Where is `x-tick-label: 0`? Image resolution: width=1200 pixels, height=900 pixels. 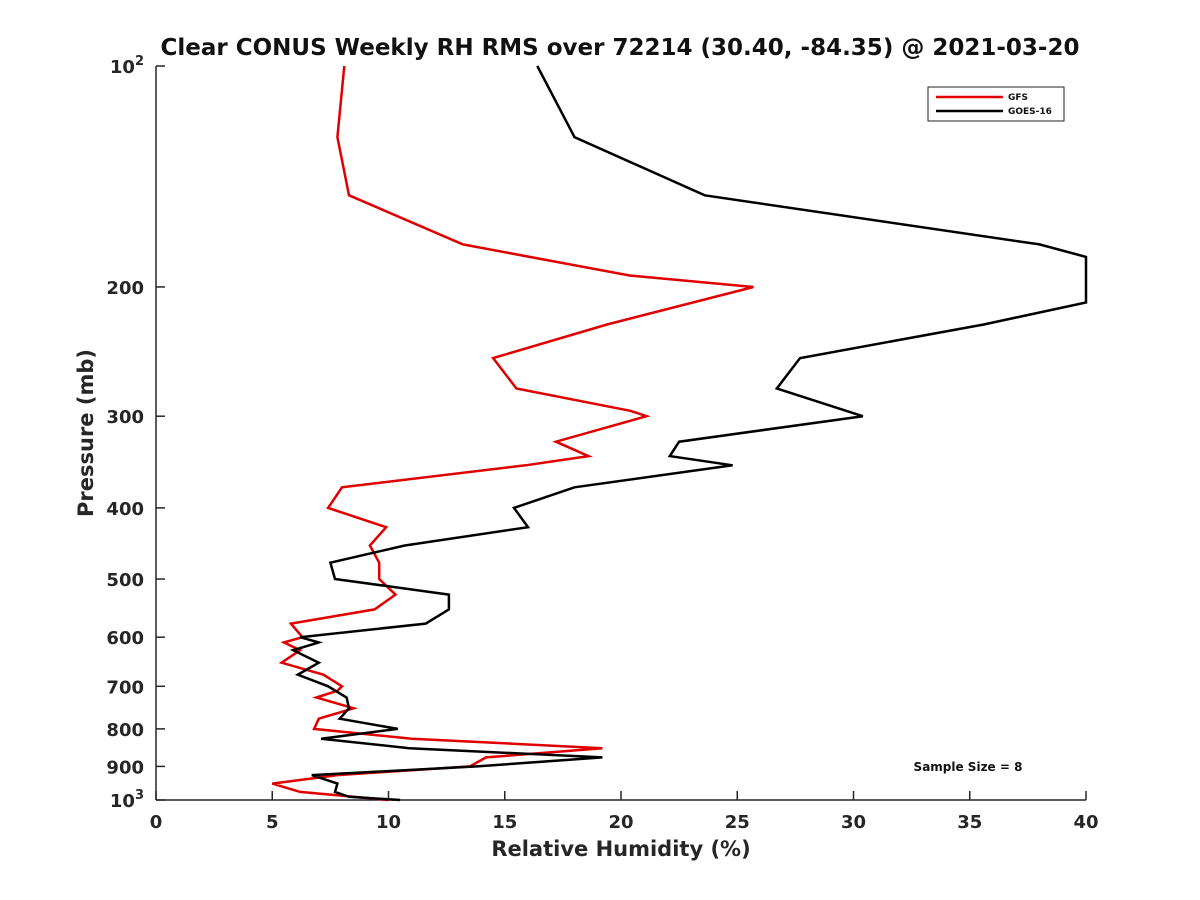
x-tick-label: 0 is located at coordinates (156, 822).